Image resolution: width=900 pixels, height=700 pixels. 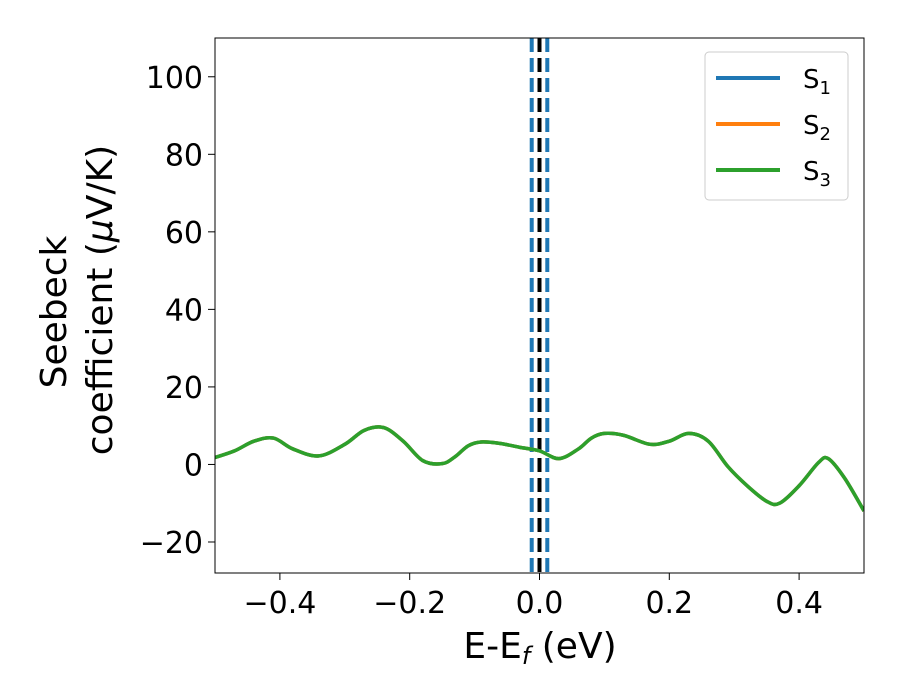 I want to click on x-axis-ticks: −0.4 −0.2 0.0 0.2 0.4, so click(x=533, y=597).